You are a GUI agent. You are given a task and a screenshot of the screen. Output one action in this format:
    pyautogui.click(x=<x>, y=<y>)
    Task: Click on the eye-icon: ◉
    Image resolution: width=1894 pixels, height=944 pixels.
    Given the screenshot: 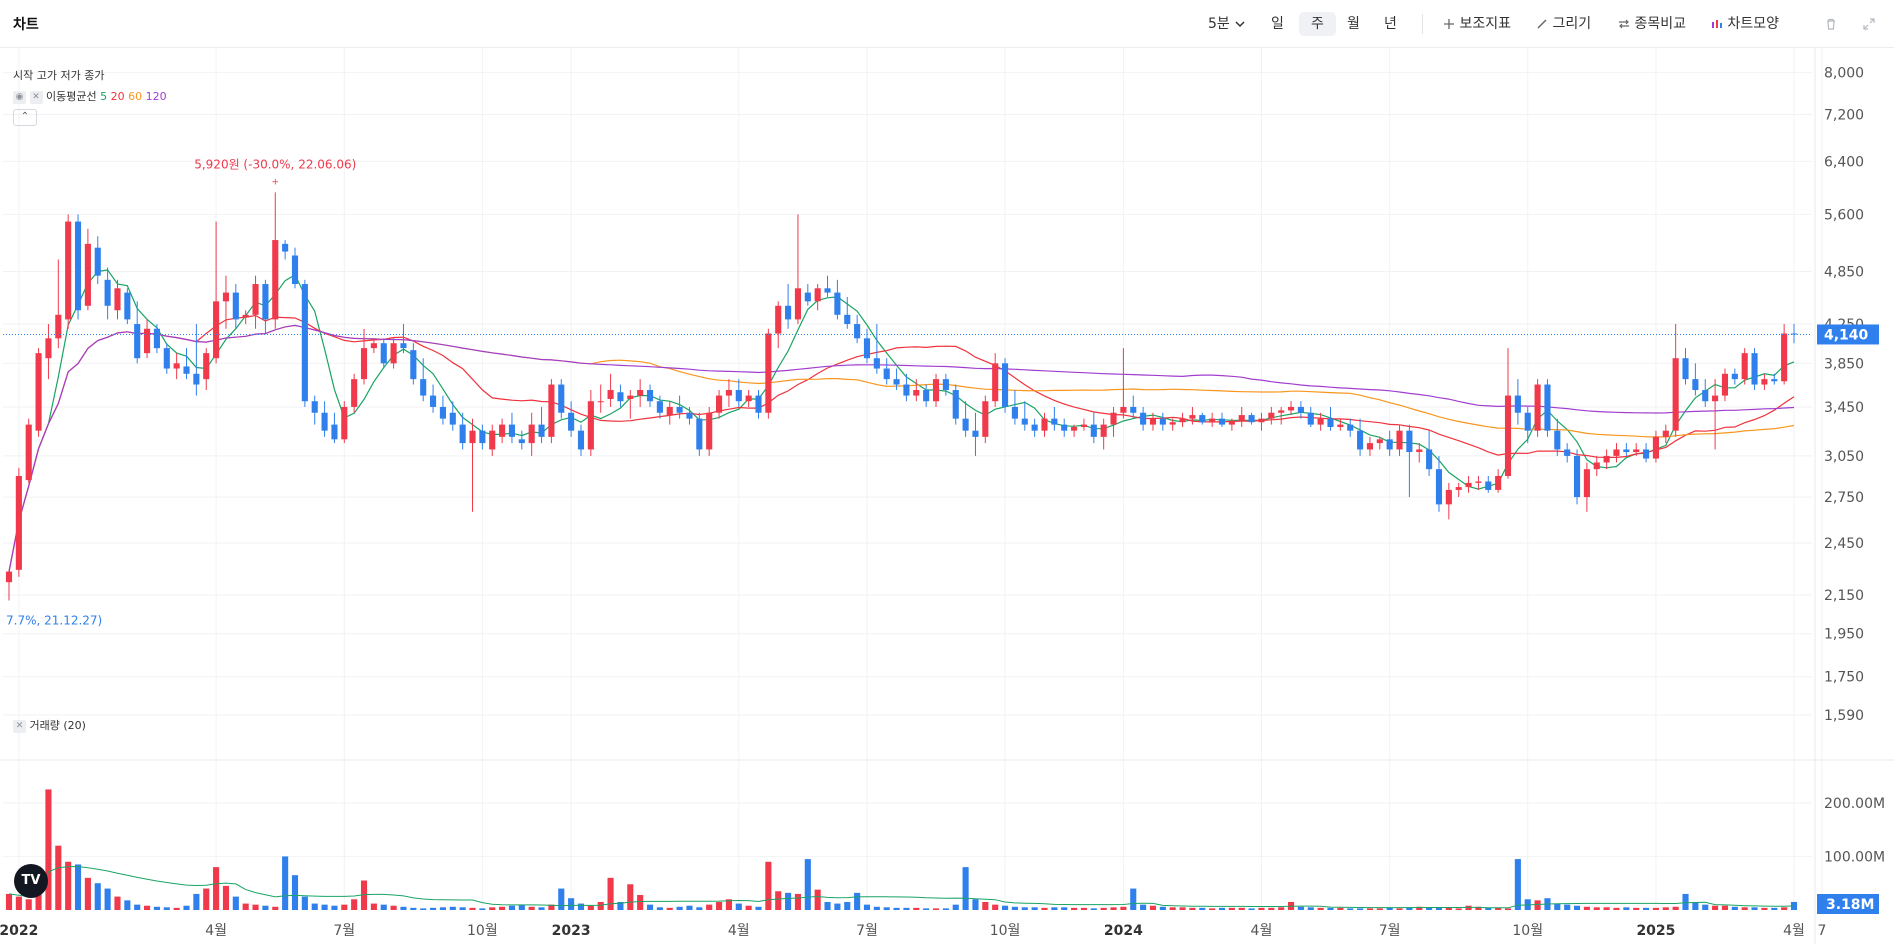 What is the action you would take?
    pyautogui.click(x=19, y=97)
    